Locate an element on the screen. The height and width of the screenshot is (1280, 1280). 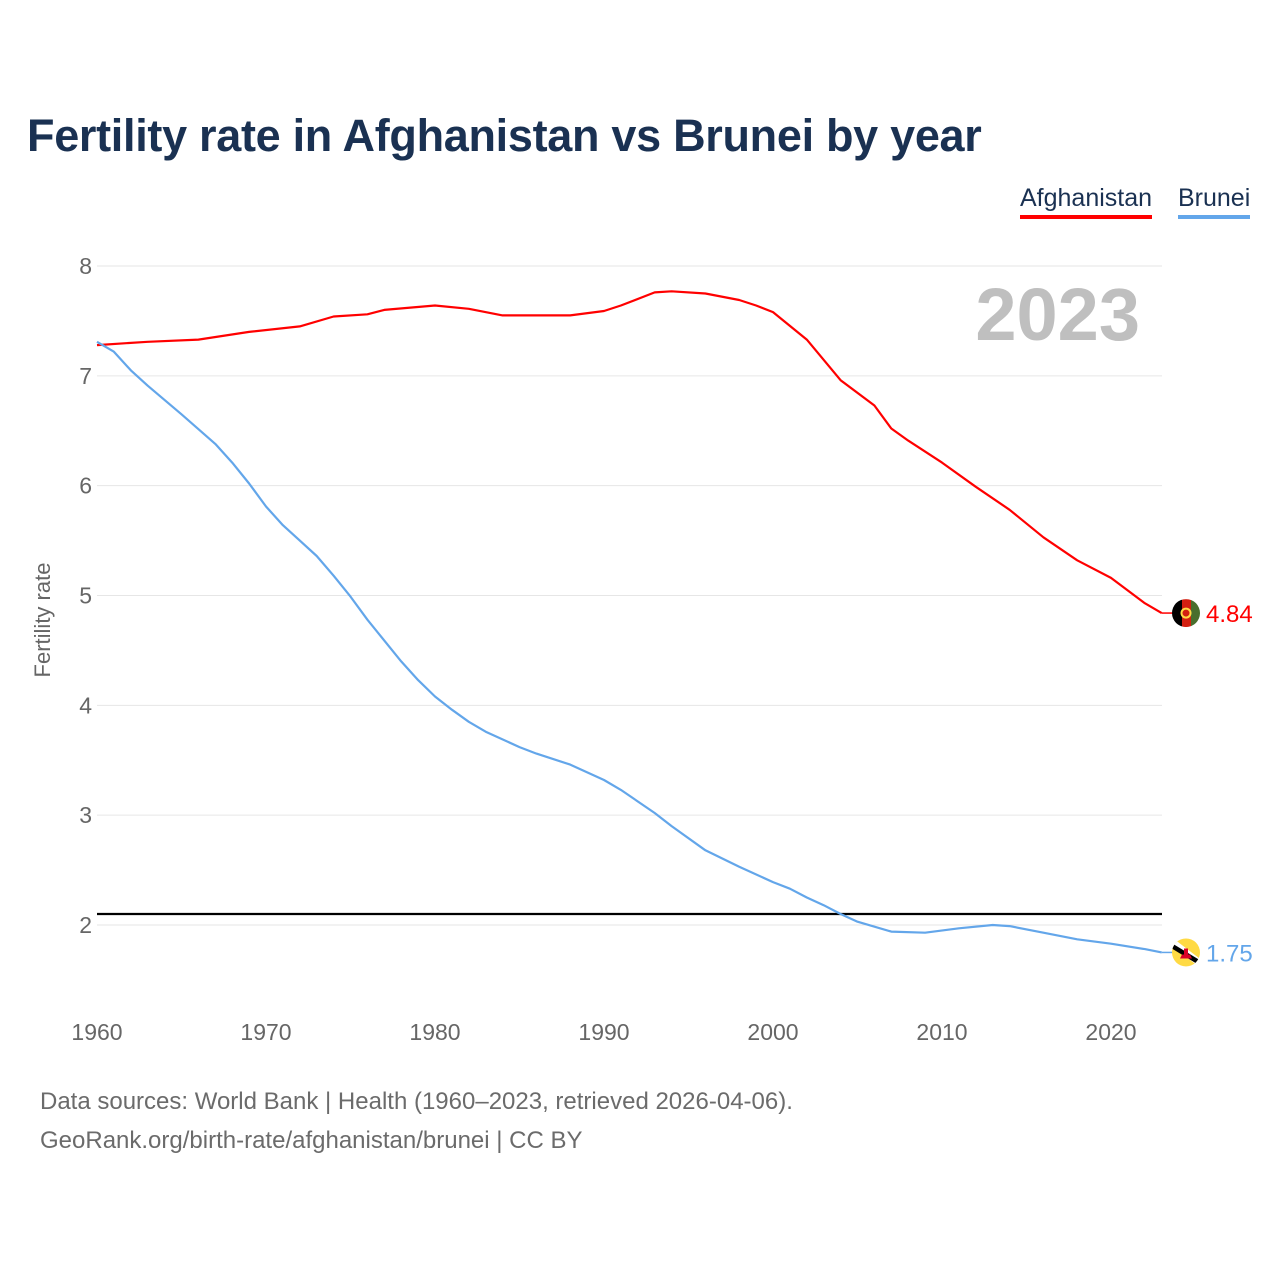
y-tick-label: 3 is located at coordinates (85, 815).